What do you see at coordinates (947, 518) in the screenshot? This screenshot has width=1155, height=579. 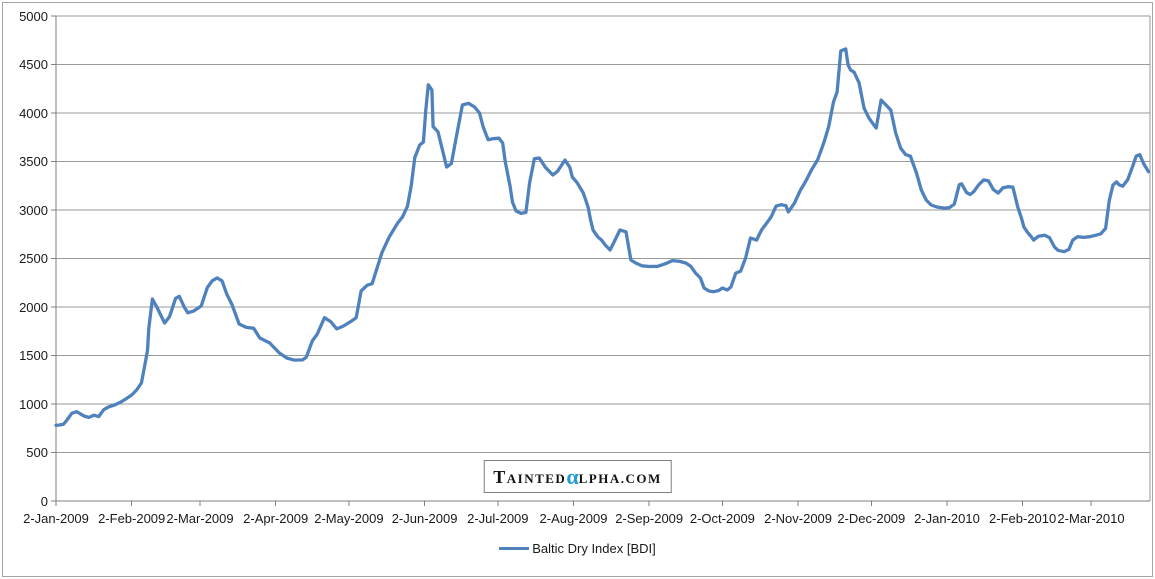 I see `x-axis-tick-label: 2-Jan-2010` at bounding box center [947, 518].